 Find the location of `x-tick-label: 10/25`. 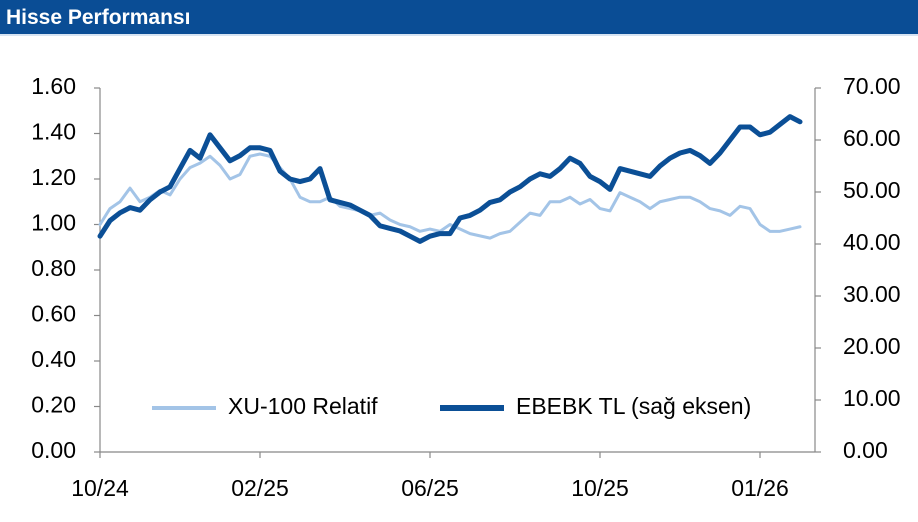

x-tick-label: 10/25 is located at coordinates (600, 488).